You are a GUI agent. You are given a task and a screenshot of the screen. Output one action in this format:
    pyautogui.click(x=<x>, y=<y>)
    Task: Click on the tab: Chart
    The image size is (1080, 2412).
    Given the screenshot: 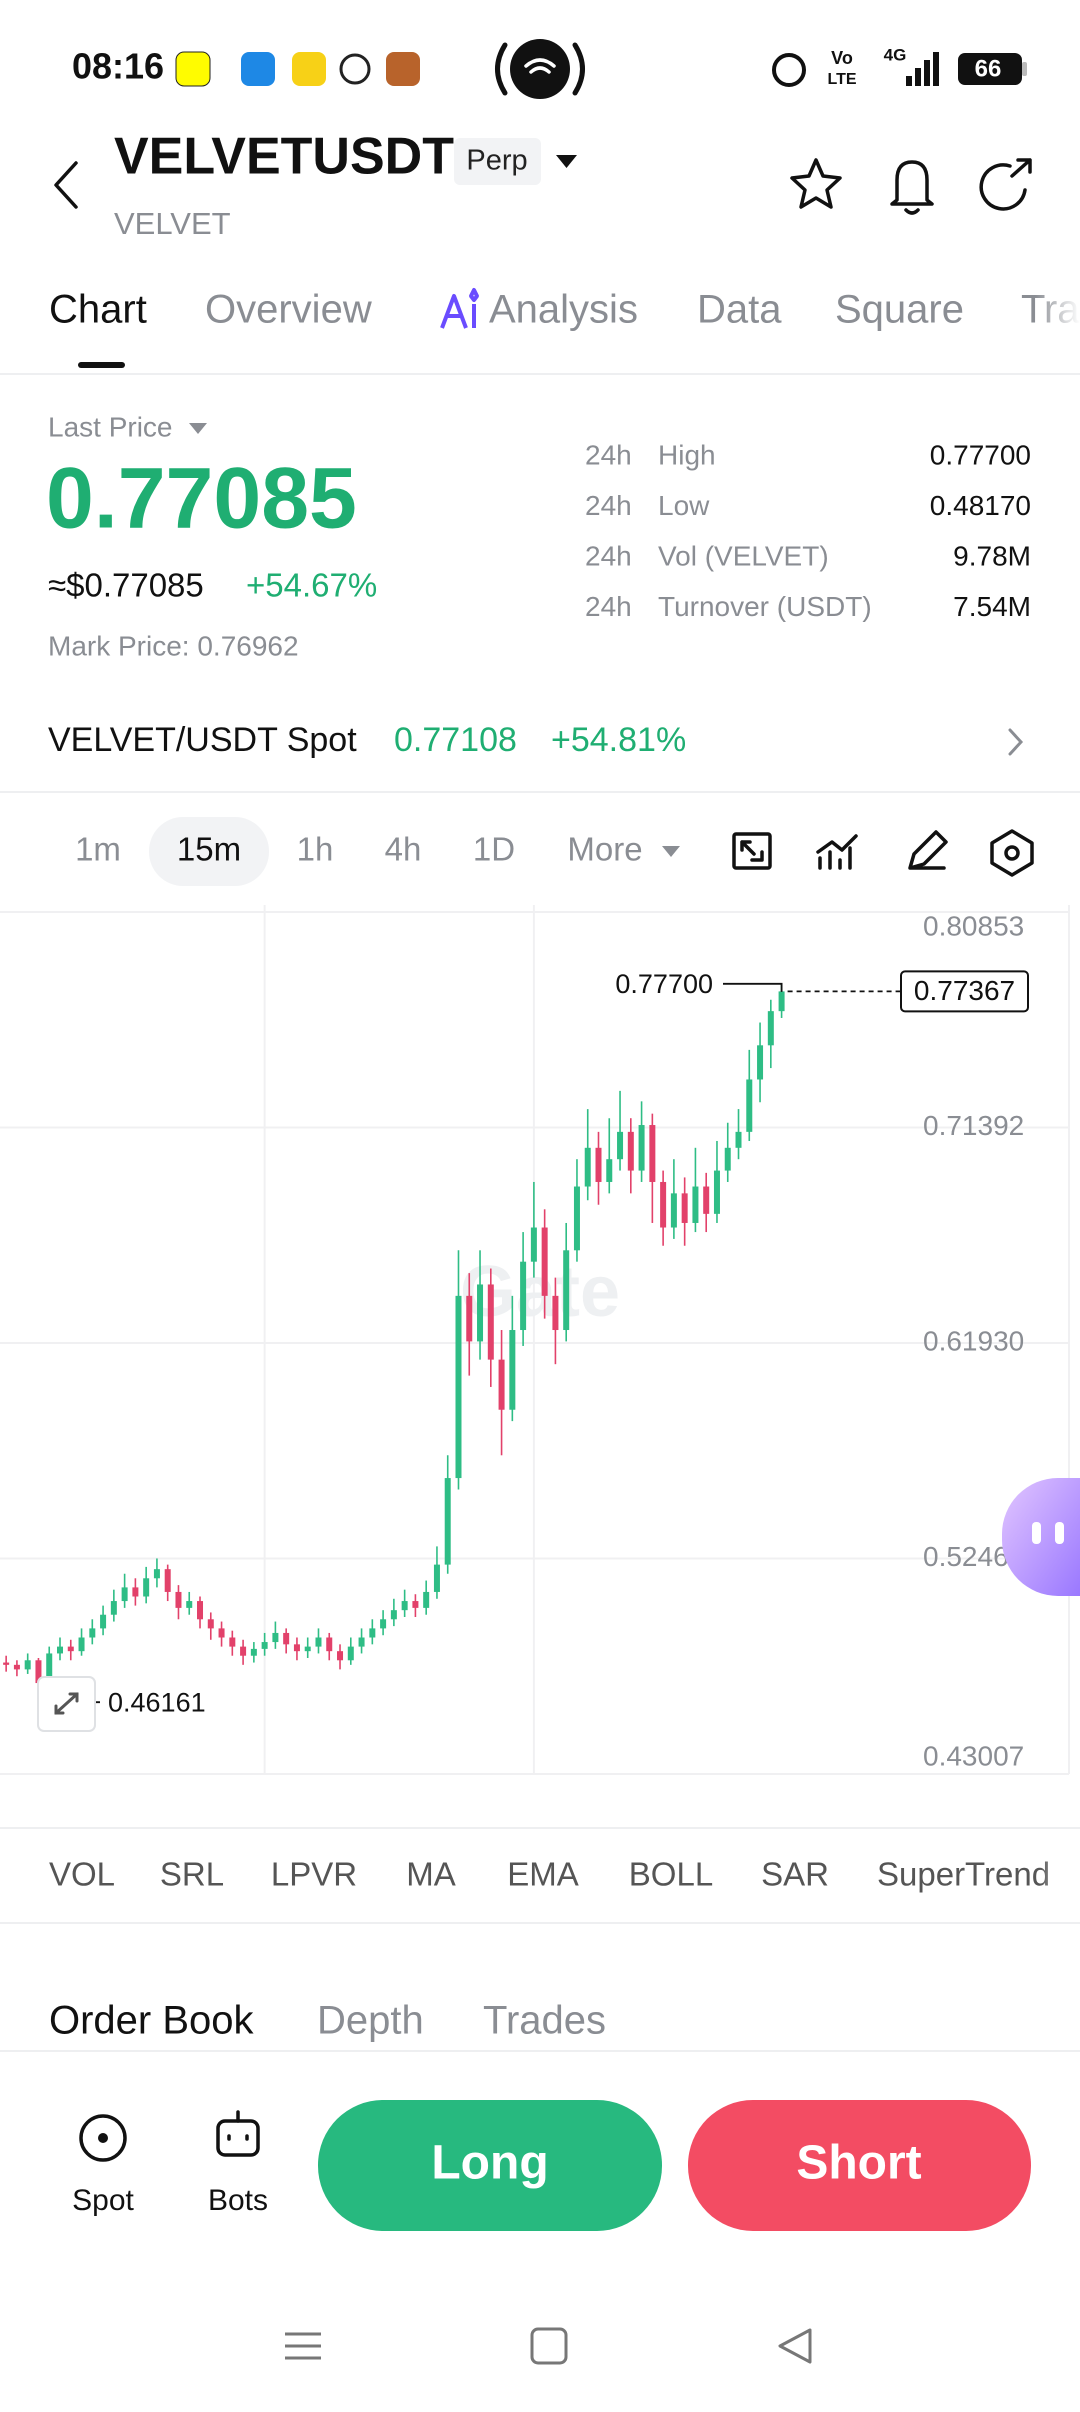 What is the action you would take?
    pyautogui.click(x=98, y=310)
    